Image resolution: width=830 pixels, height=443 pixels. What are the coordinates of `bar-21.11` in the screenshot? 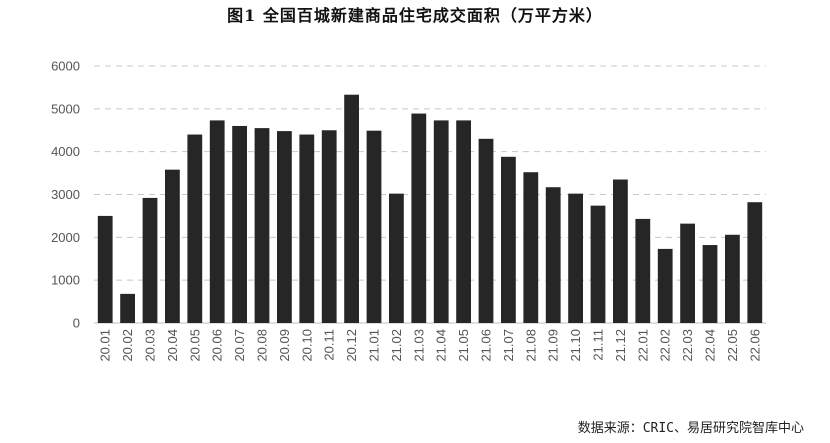 It's located at (598, 264).